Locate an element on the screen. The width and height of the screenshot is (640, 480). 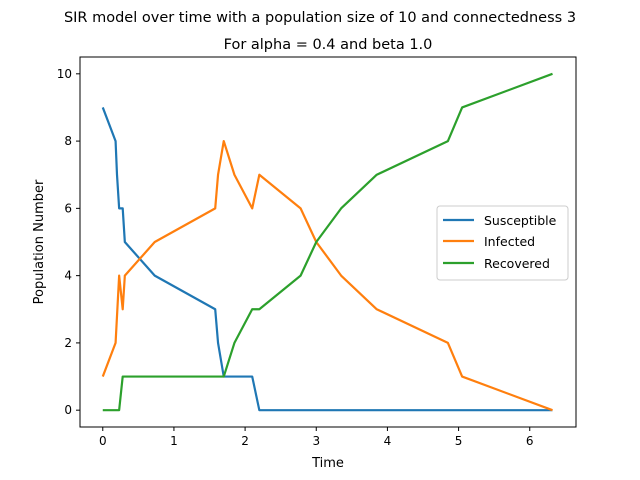
legend-label-susceptible: Susceptible is located at coordinates (520, 220).